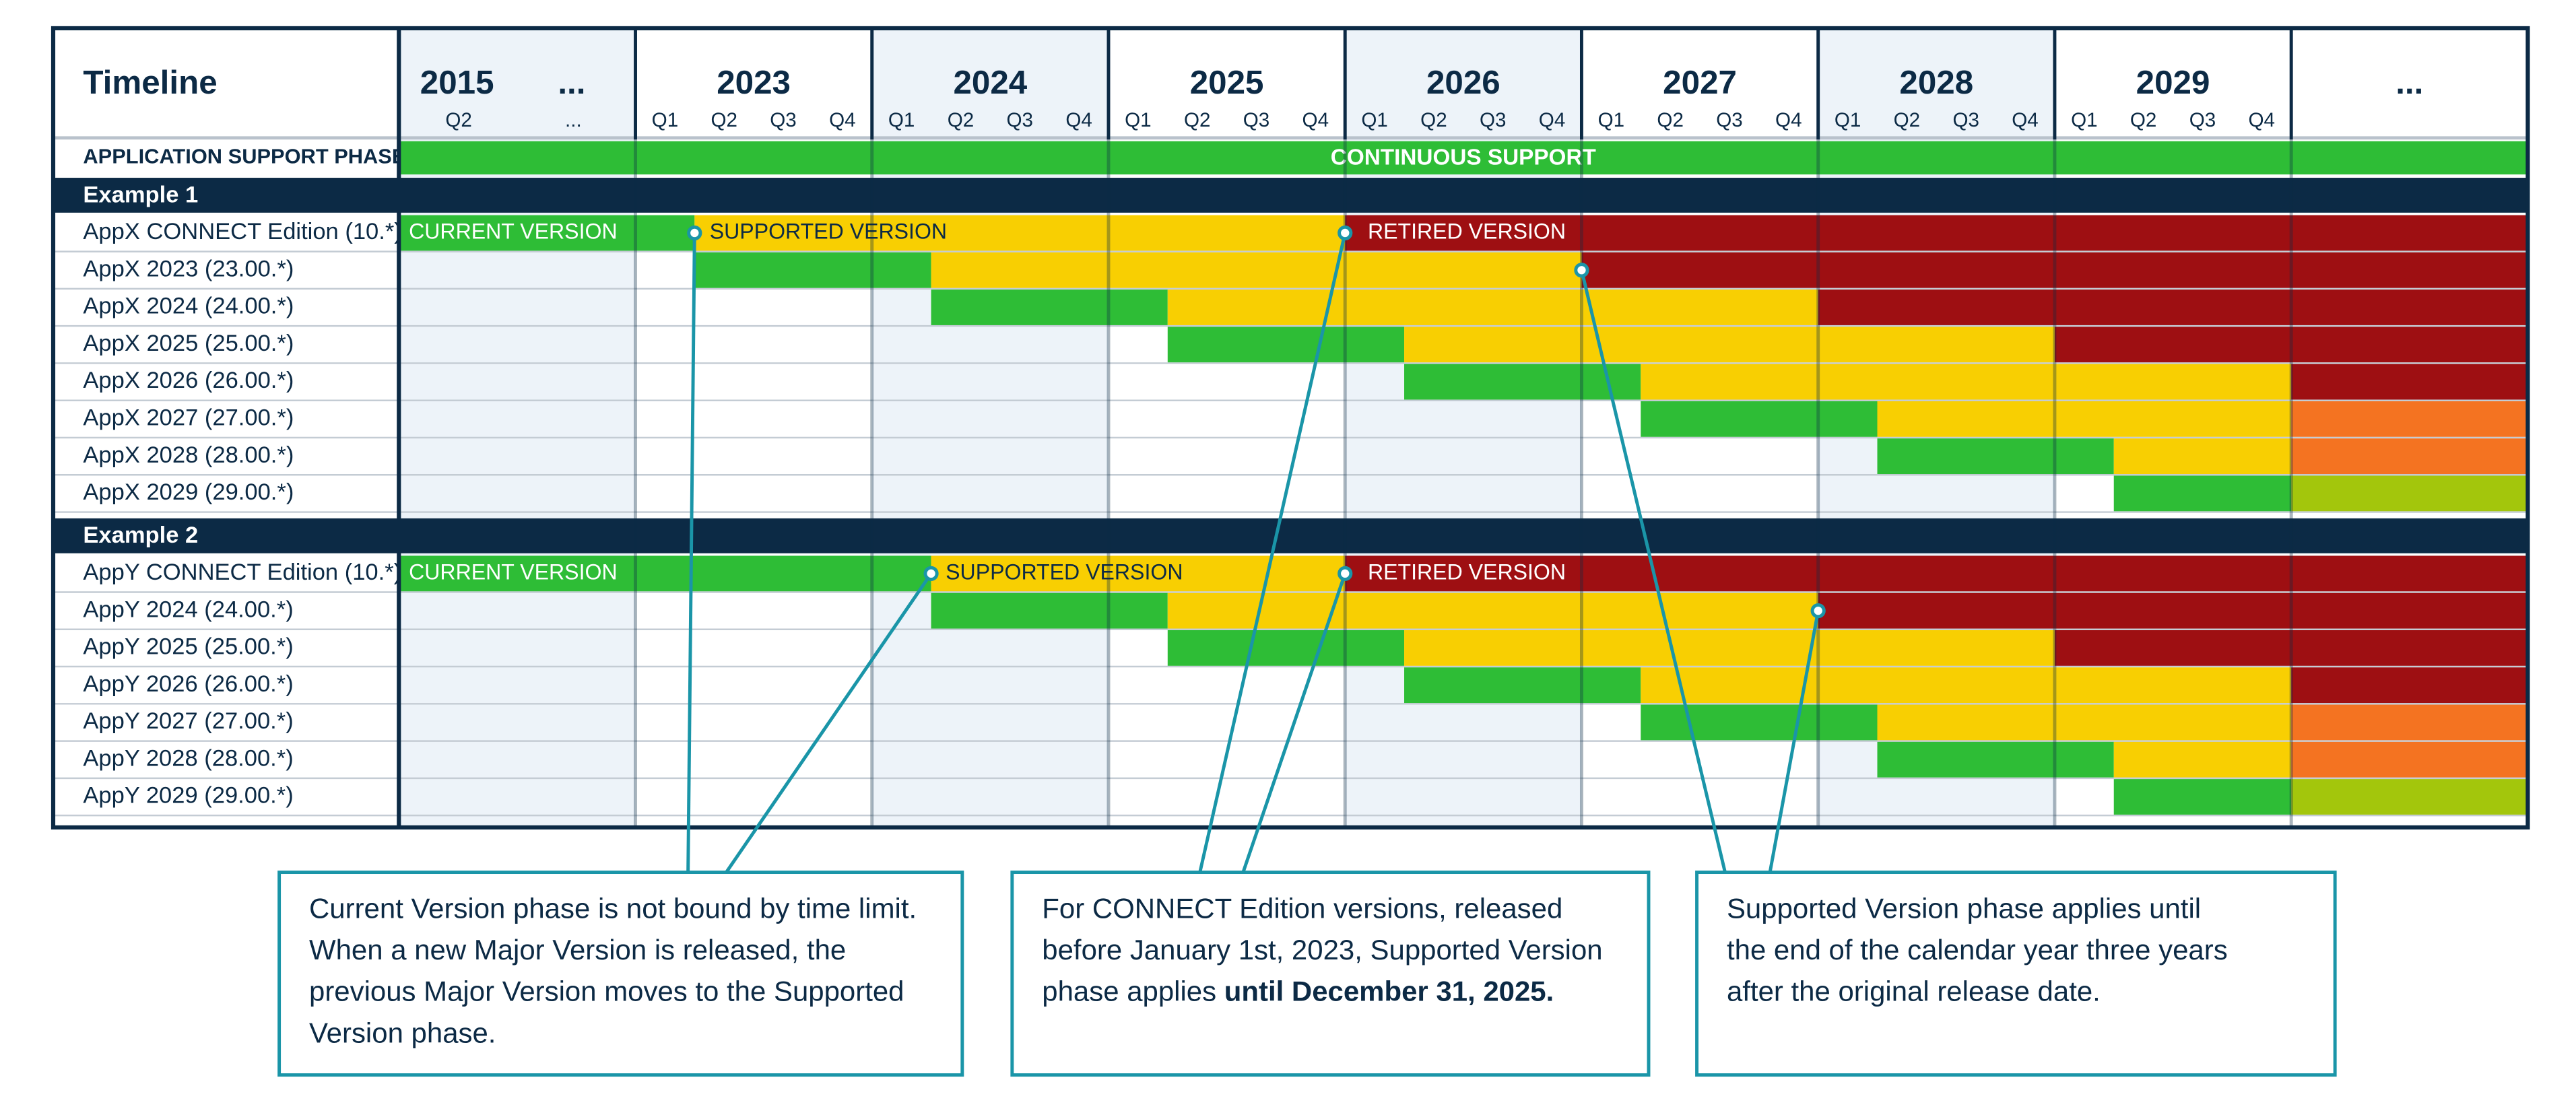  Describe the element at coordinates (1389, 992) in the screenshot. I see `callout-bold: until December 31, 2025.` at that location.